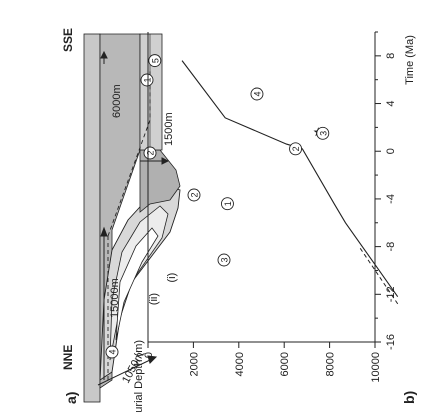 The width and height of the screenshot is (425, 417). Describe the element at coordinates (240, 364) in the screenshot. I see `y-tick-label: 4000` at that location.